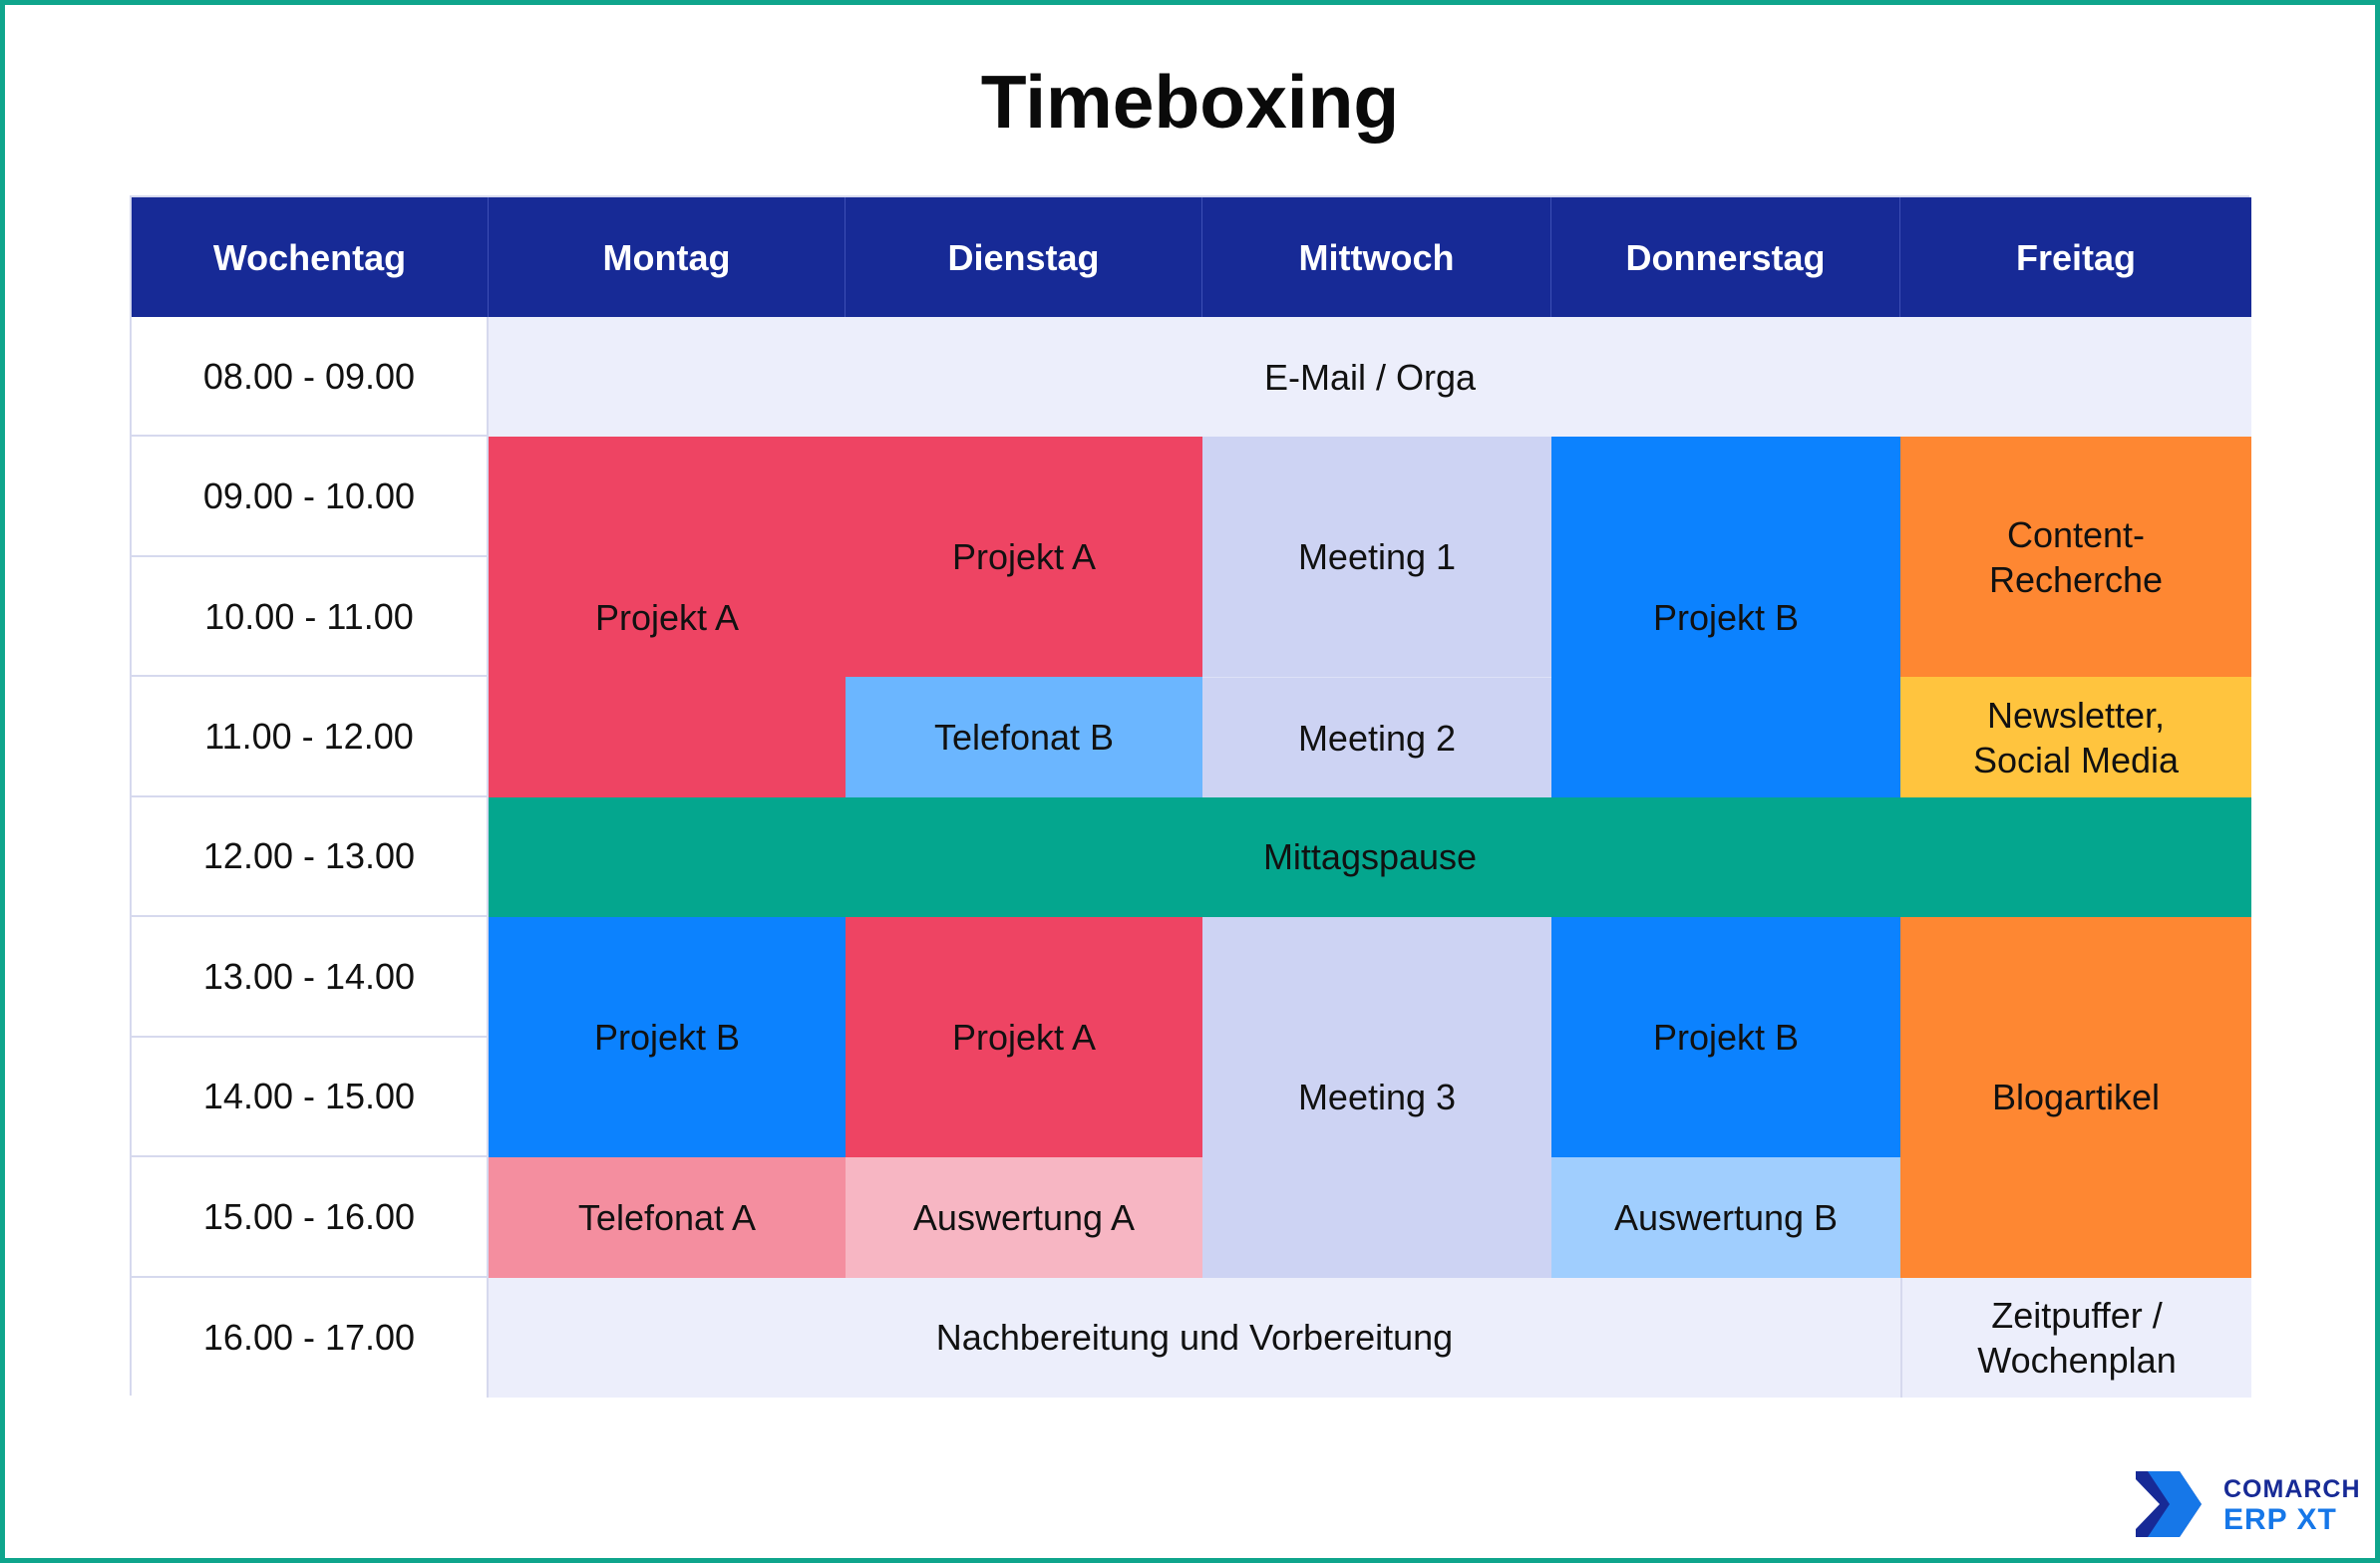 This screenshot has width=2380, height=1563. I want to click on comarch-logo-icon, so click(2169, 1504).